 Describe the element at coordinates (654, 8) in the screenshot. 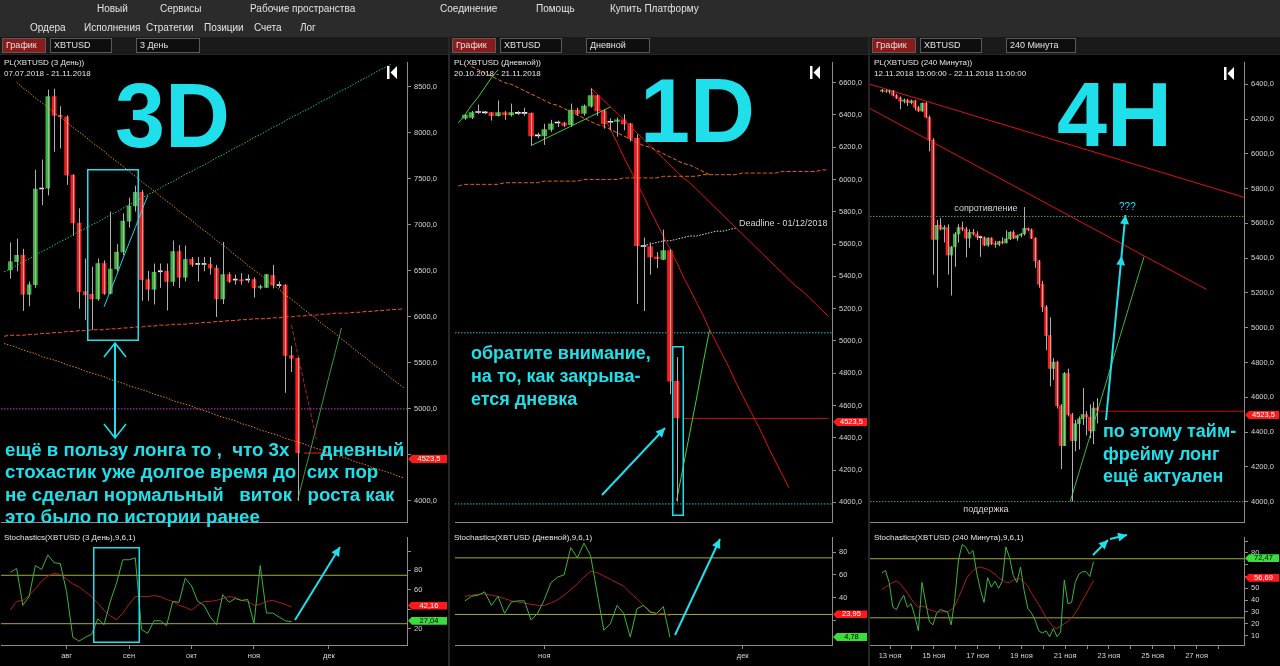

I see `text: Купить Платформу` at that location.